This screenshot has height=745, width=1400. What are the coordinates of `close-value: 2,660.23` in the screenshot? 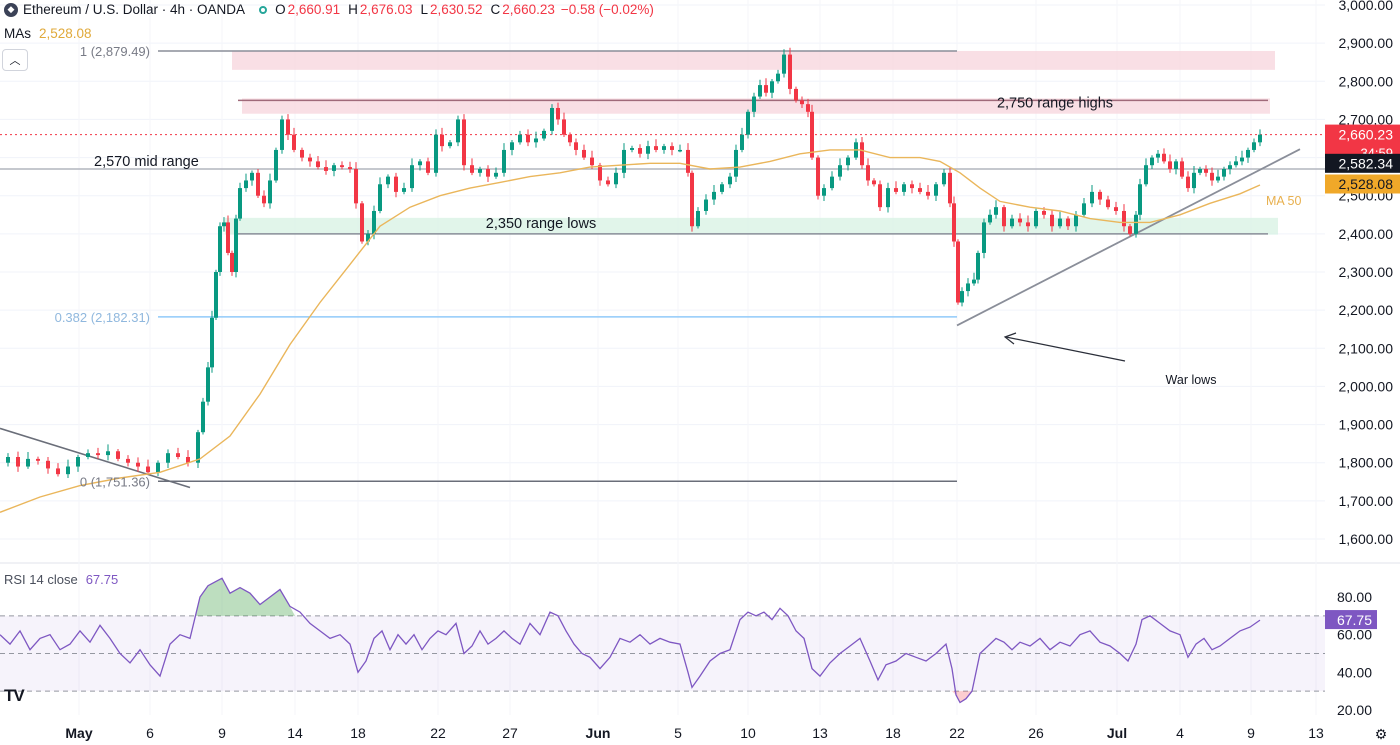 It's located at (528, 9).